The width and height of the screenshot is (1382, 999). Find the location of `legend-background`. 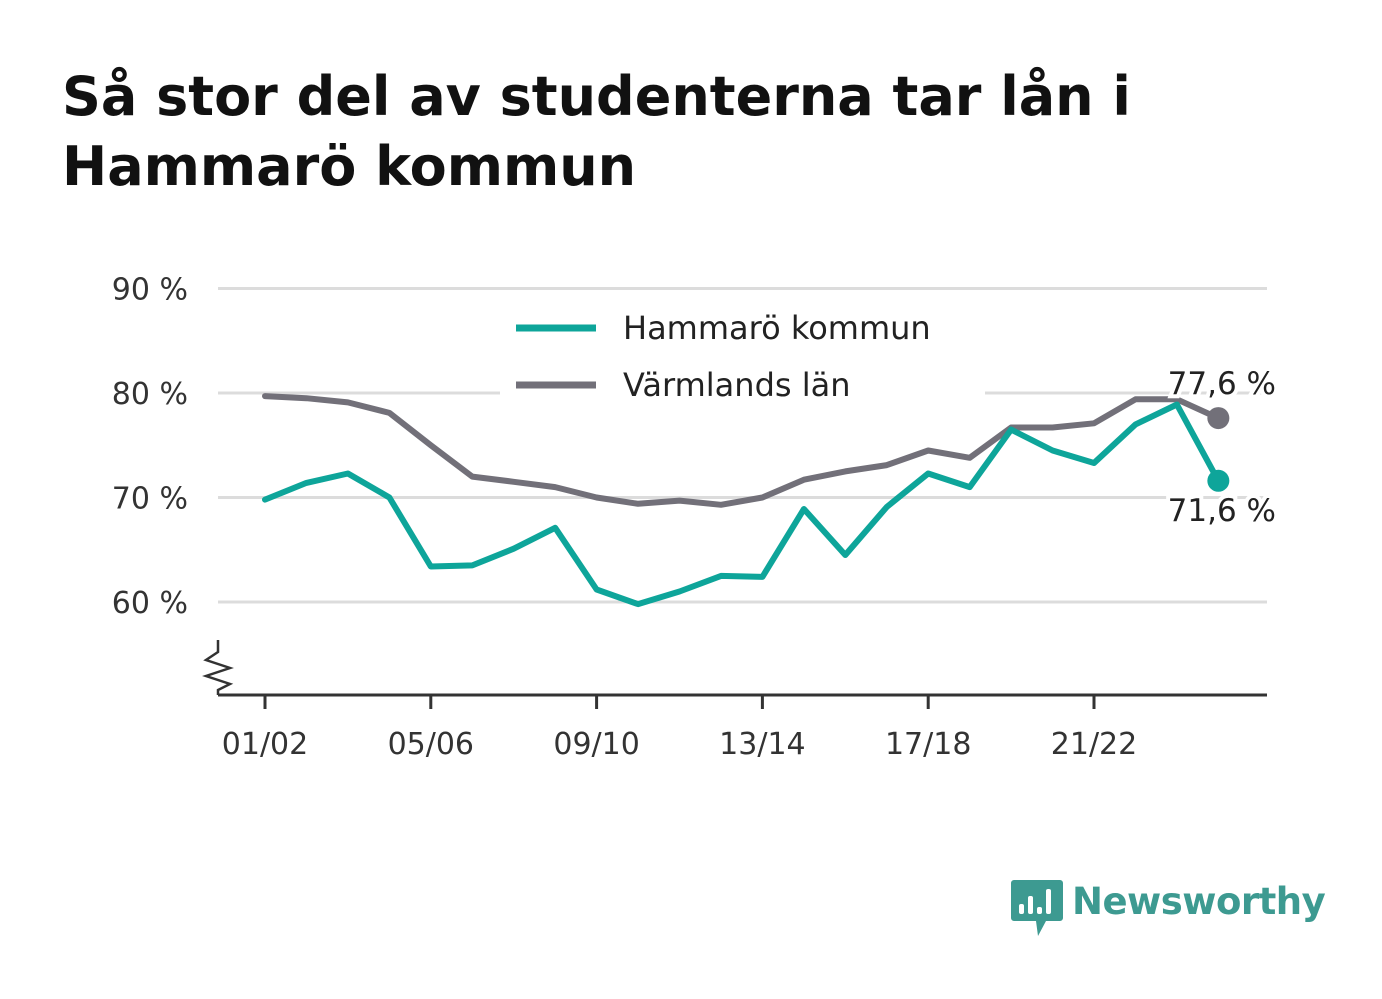

legend-background is located at coordinates (742, 361).